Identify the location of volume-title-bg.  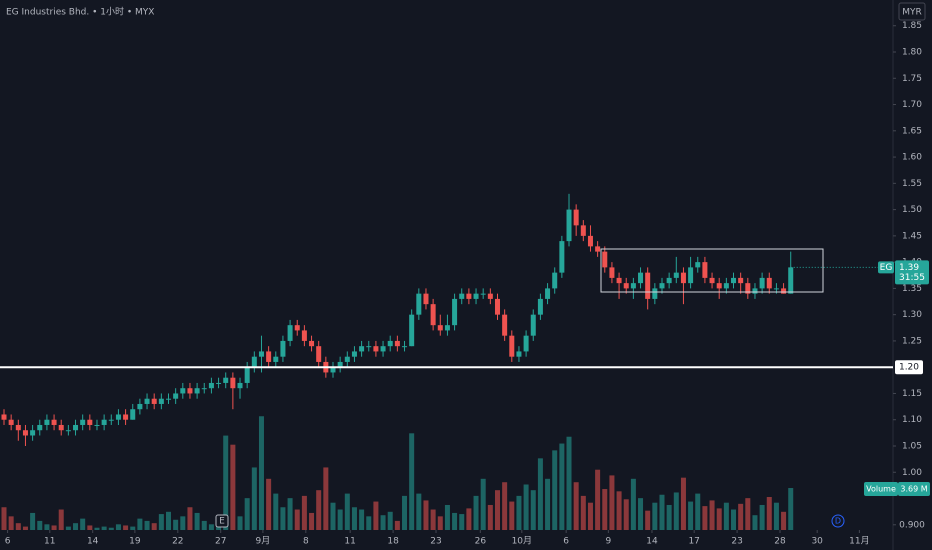
(881, 489).